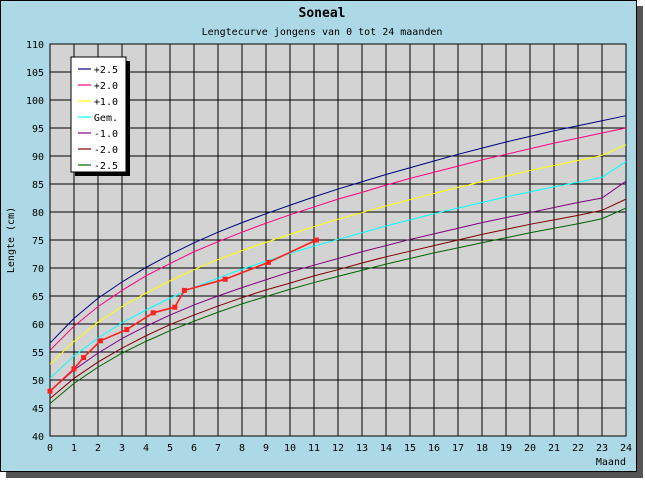  What do you see at coordinates (314, 448) in the screenshot?
I see `x-tick-label: 11` at bounding box center [314, 448].